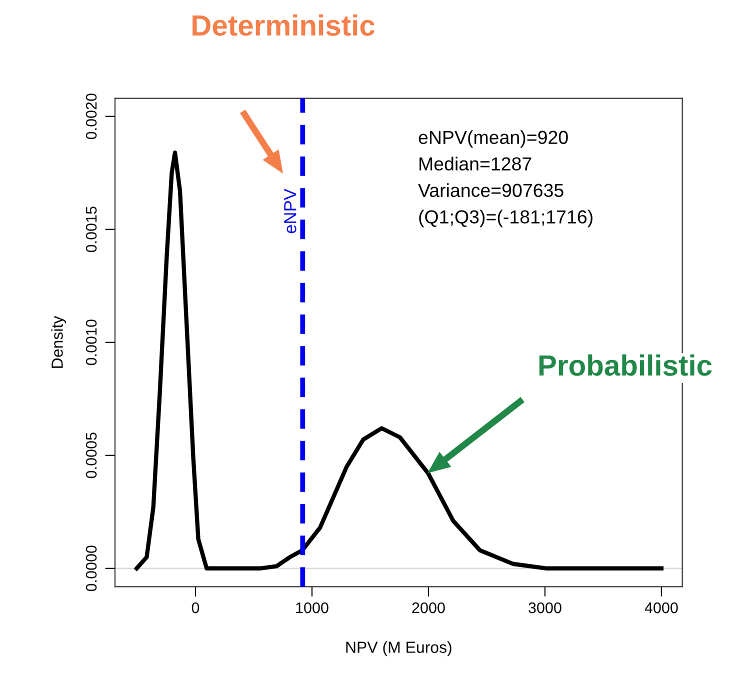 The width and height of the screenshot is (735, 693). Describe the element at coordinates (476, 163) in the screenshot. I see `annotation: Median=1287` at that location.